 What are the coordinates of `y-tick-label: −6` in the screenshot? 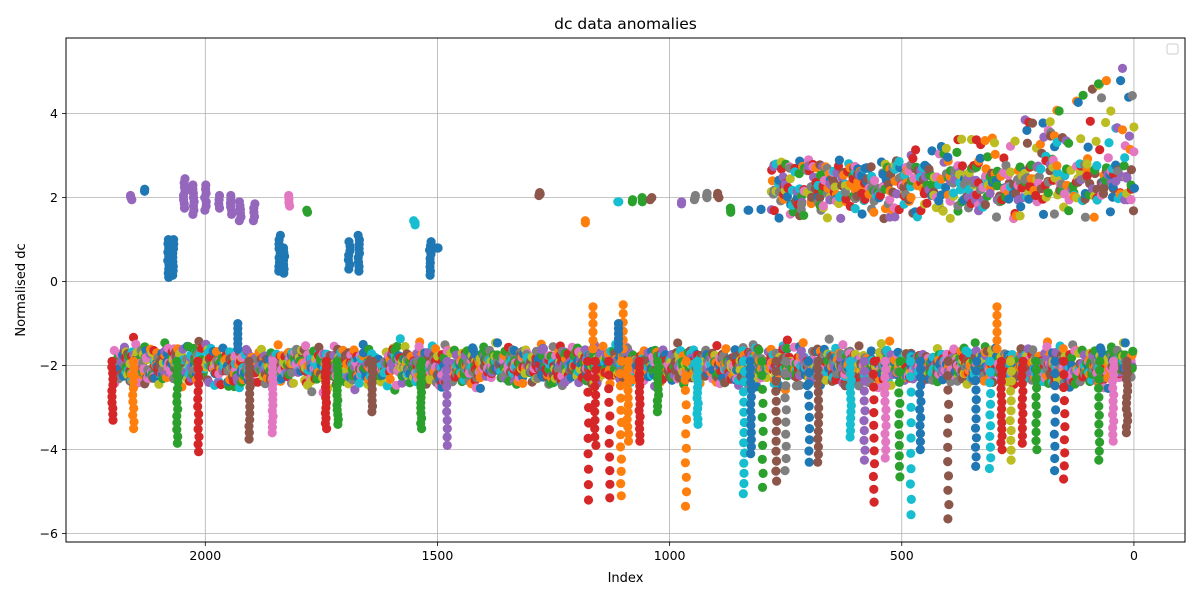 It's located at (49, 533).